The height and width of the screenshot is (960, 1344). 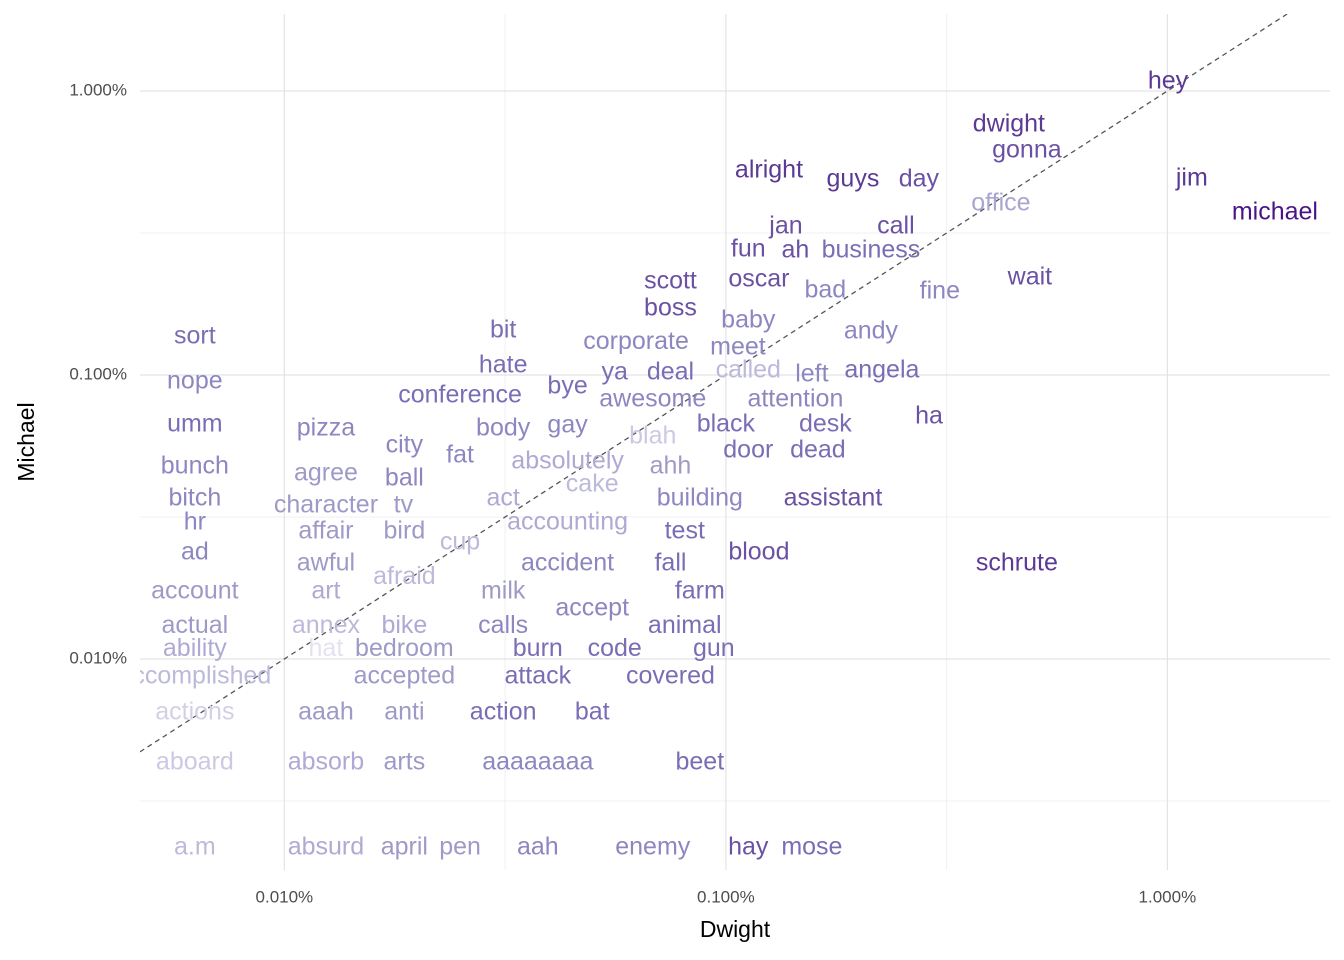 What do you see at coordinates (194, 711) in the screenshot?
I see `word-label: actions` at bounding box center [194, 711].